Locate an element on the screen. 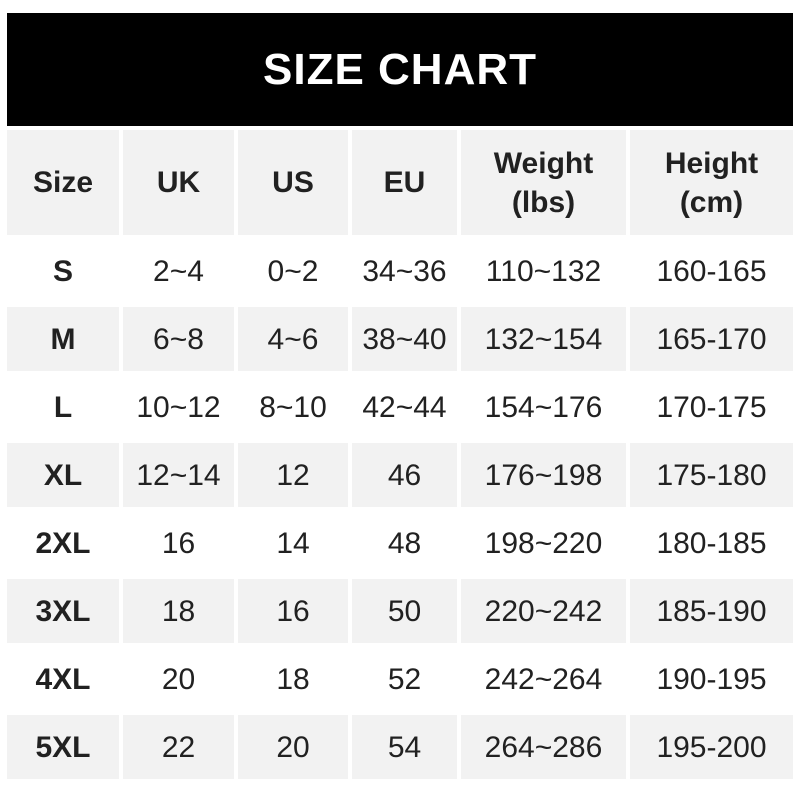 This screenshot has height=800, width=800. eu-cell: 50 is located at coordinates (404, 611).